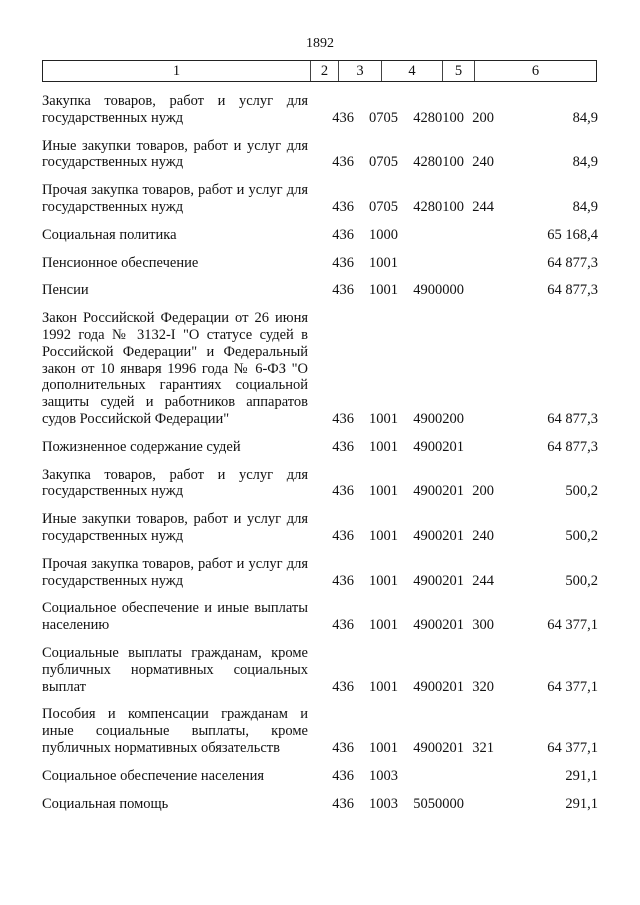 This screenshot has width=640, height=905. Describe the element at coordinates (438, 290) in the screenshot. I see `cell-col-4: 4900000` at that location.